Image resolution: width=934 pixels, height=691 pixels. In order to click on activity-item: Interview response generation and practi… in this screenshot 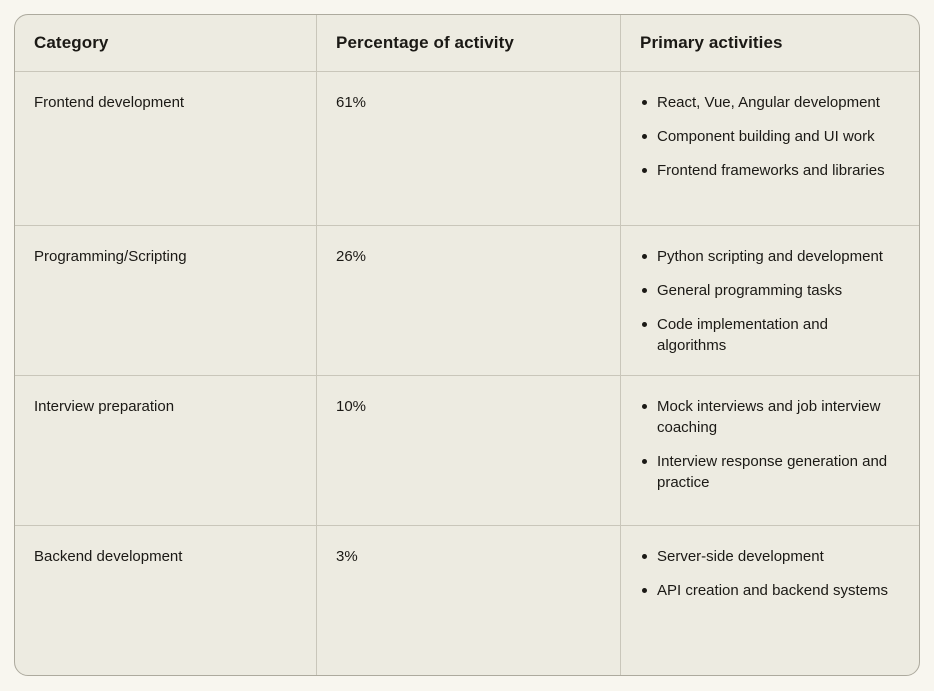, I will do `click(769, 472)`.